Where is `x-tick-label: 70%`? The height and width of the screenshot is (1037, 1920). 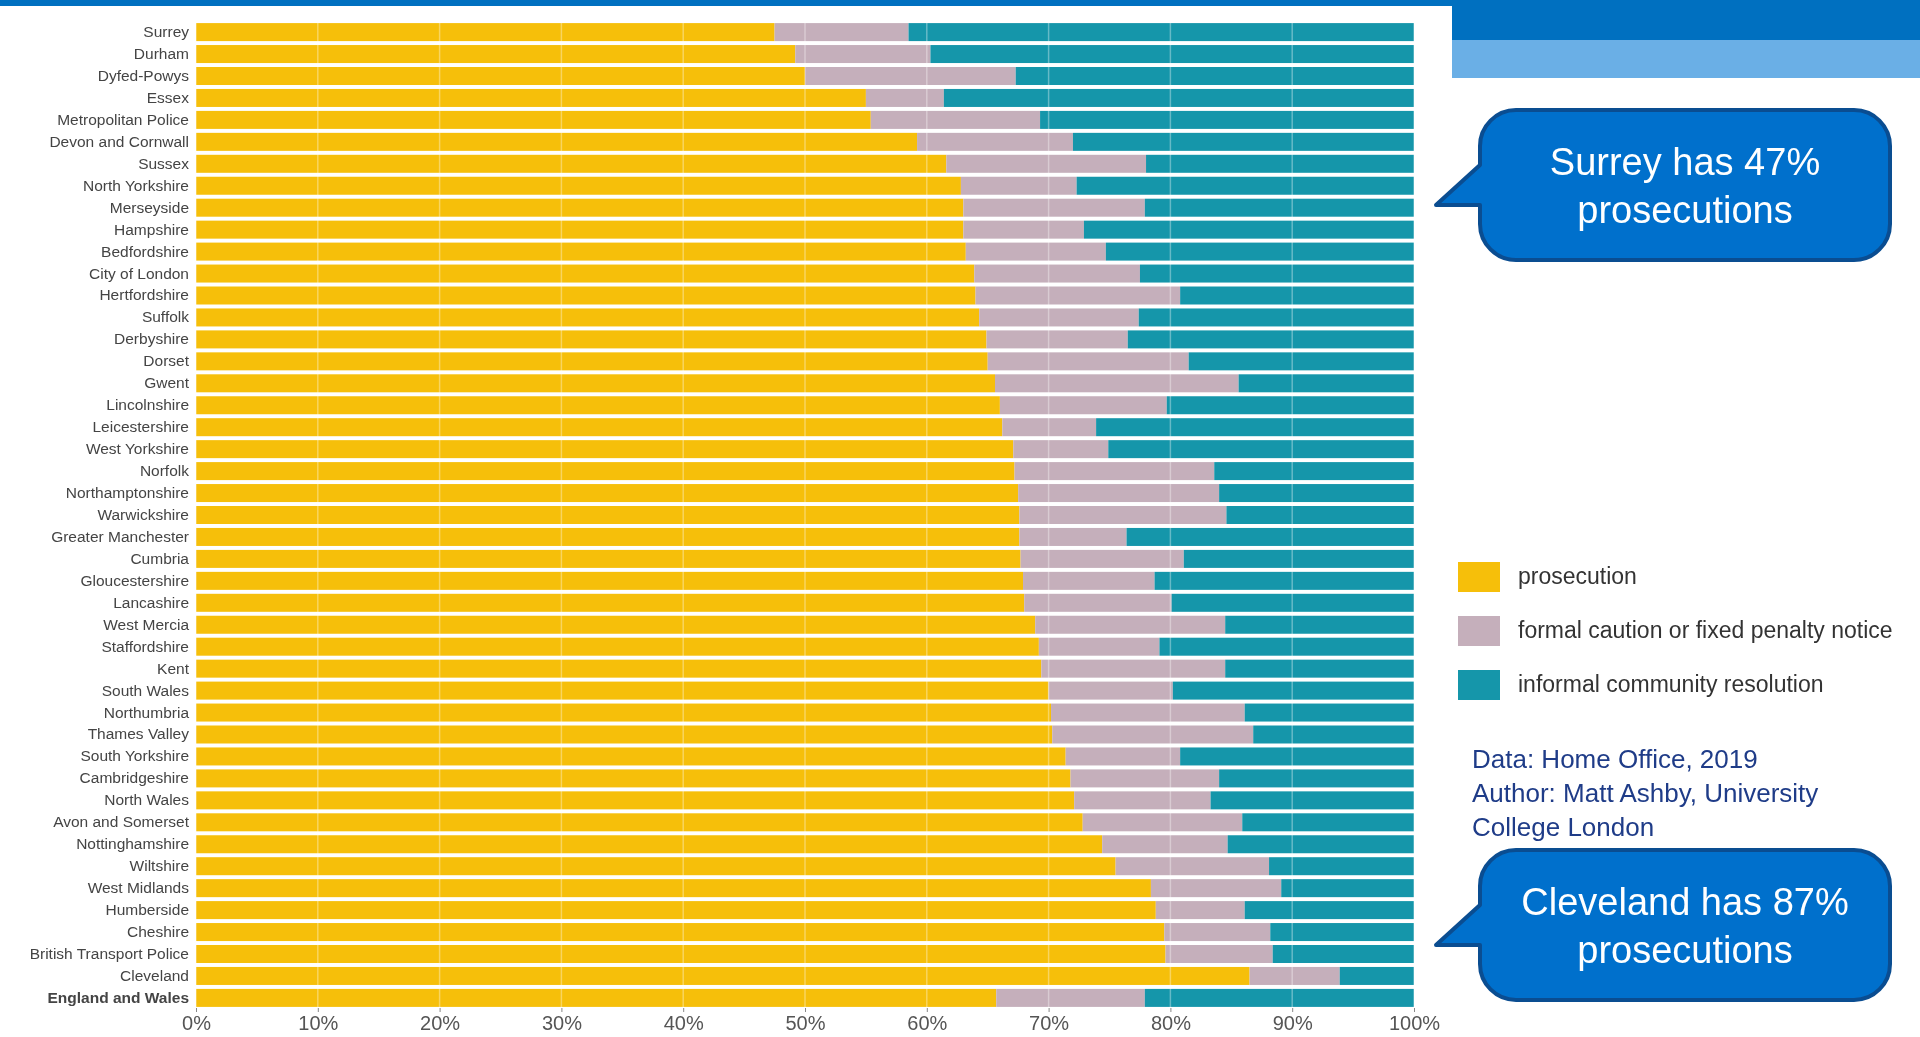 x-tick-label: 70% is located at coordinates (1049, 1023).